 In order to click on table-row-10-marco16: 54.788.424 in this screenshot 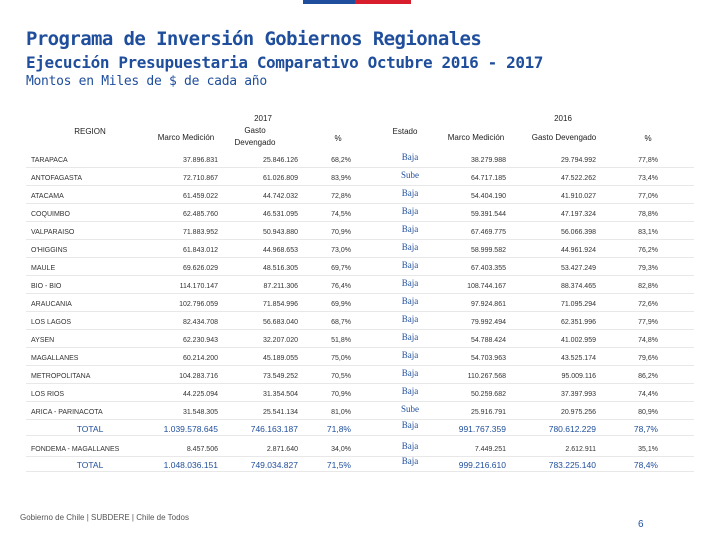, I will do `click(488, 340)`.